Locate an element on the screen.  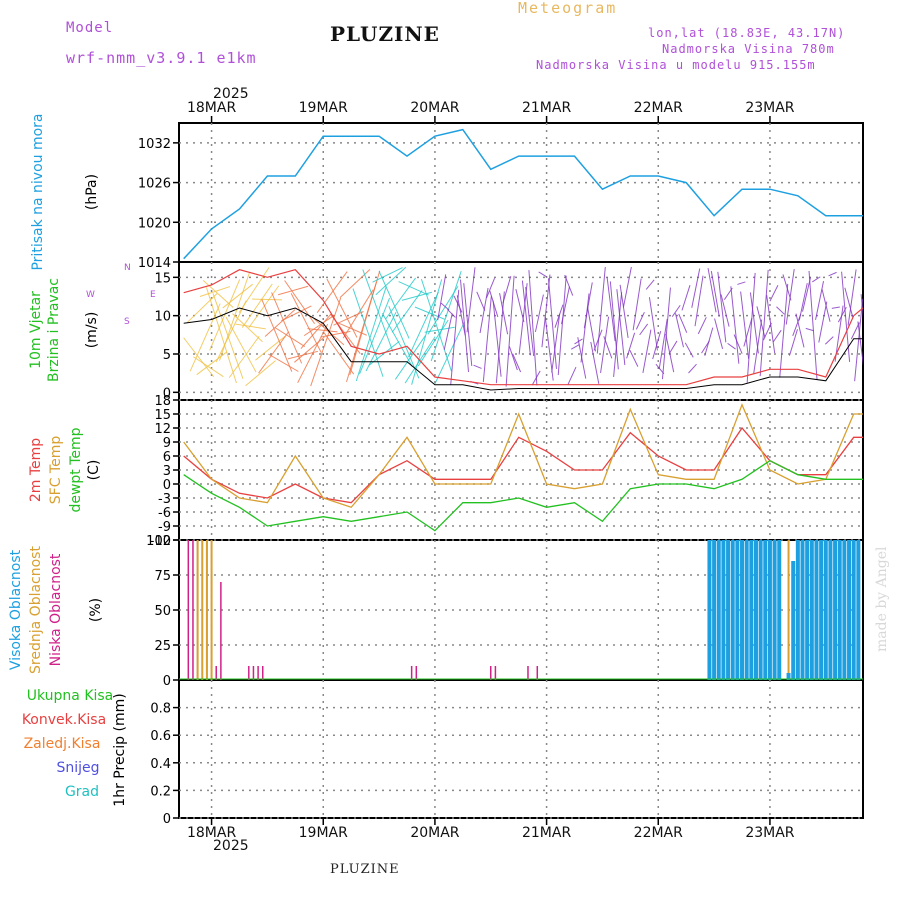
y-tick-label: 6 is located at coordinates (167, 457).